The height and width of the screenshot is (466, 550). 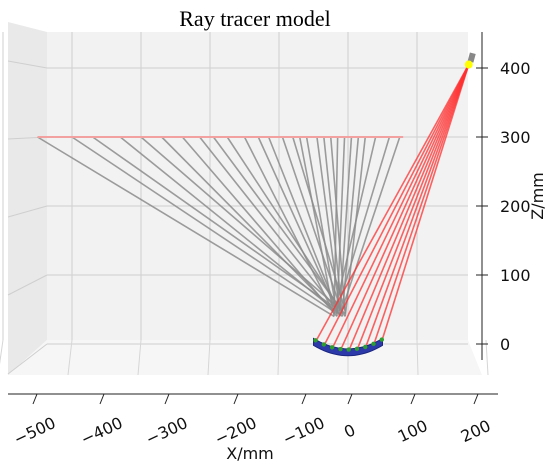 I want to click on floor-pane, so click(x=245, y=357).